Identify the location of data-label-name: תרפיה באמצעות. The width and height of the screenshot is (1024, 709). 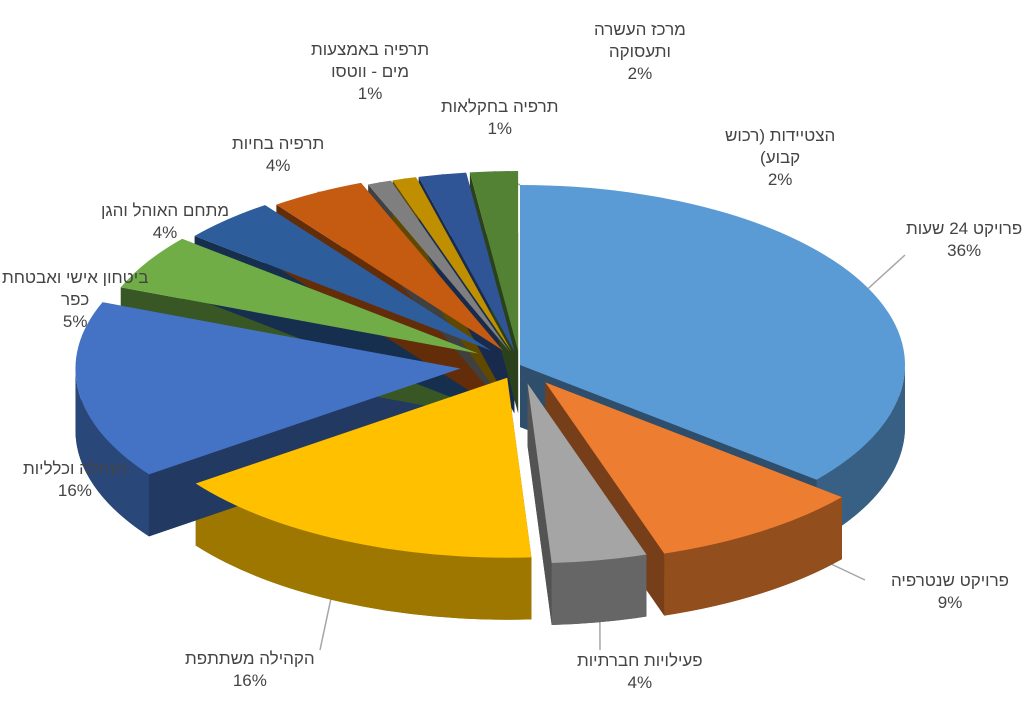
(370, 49).